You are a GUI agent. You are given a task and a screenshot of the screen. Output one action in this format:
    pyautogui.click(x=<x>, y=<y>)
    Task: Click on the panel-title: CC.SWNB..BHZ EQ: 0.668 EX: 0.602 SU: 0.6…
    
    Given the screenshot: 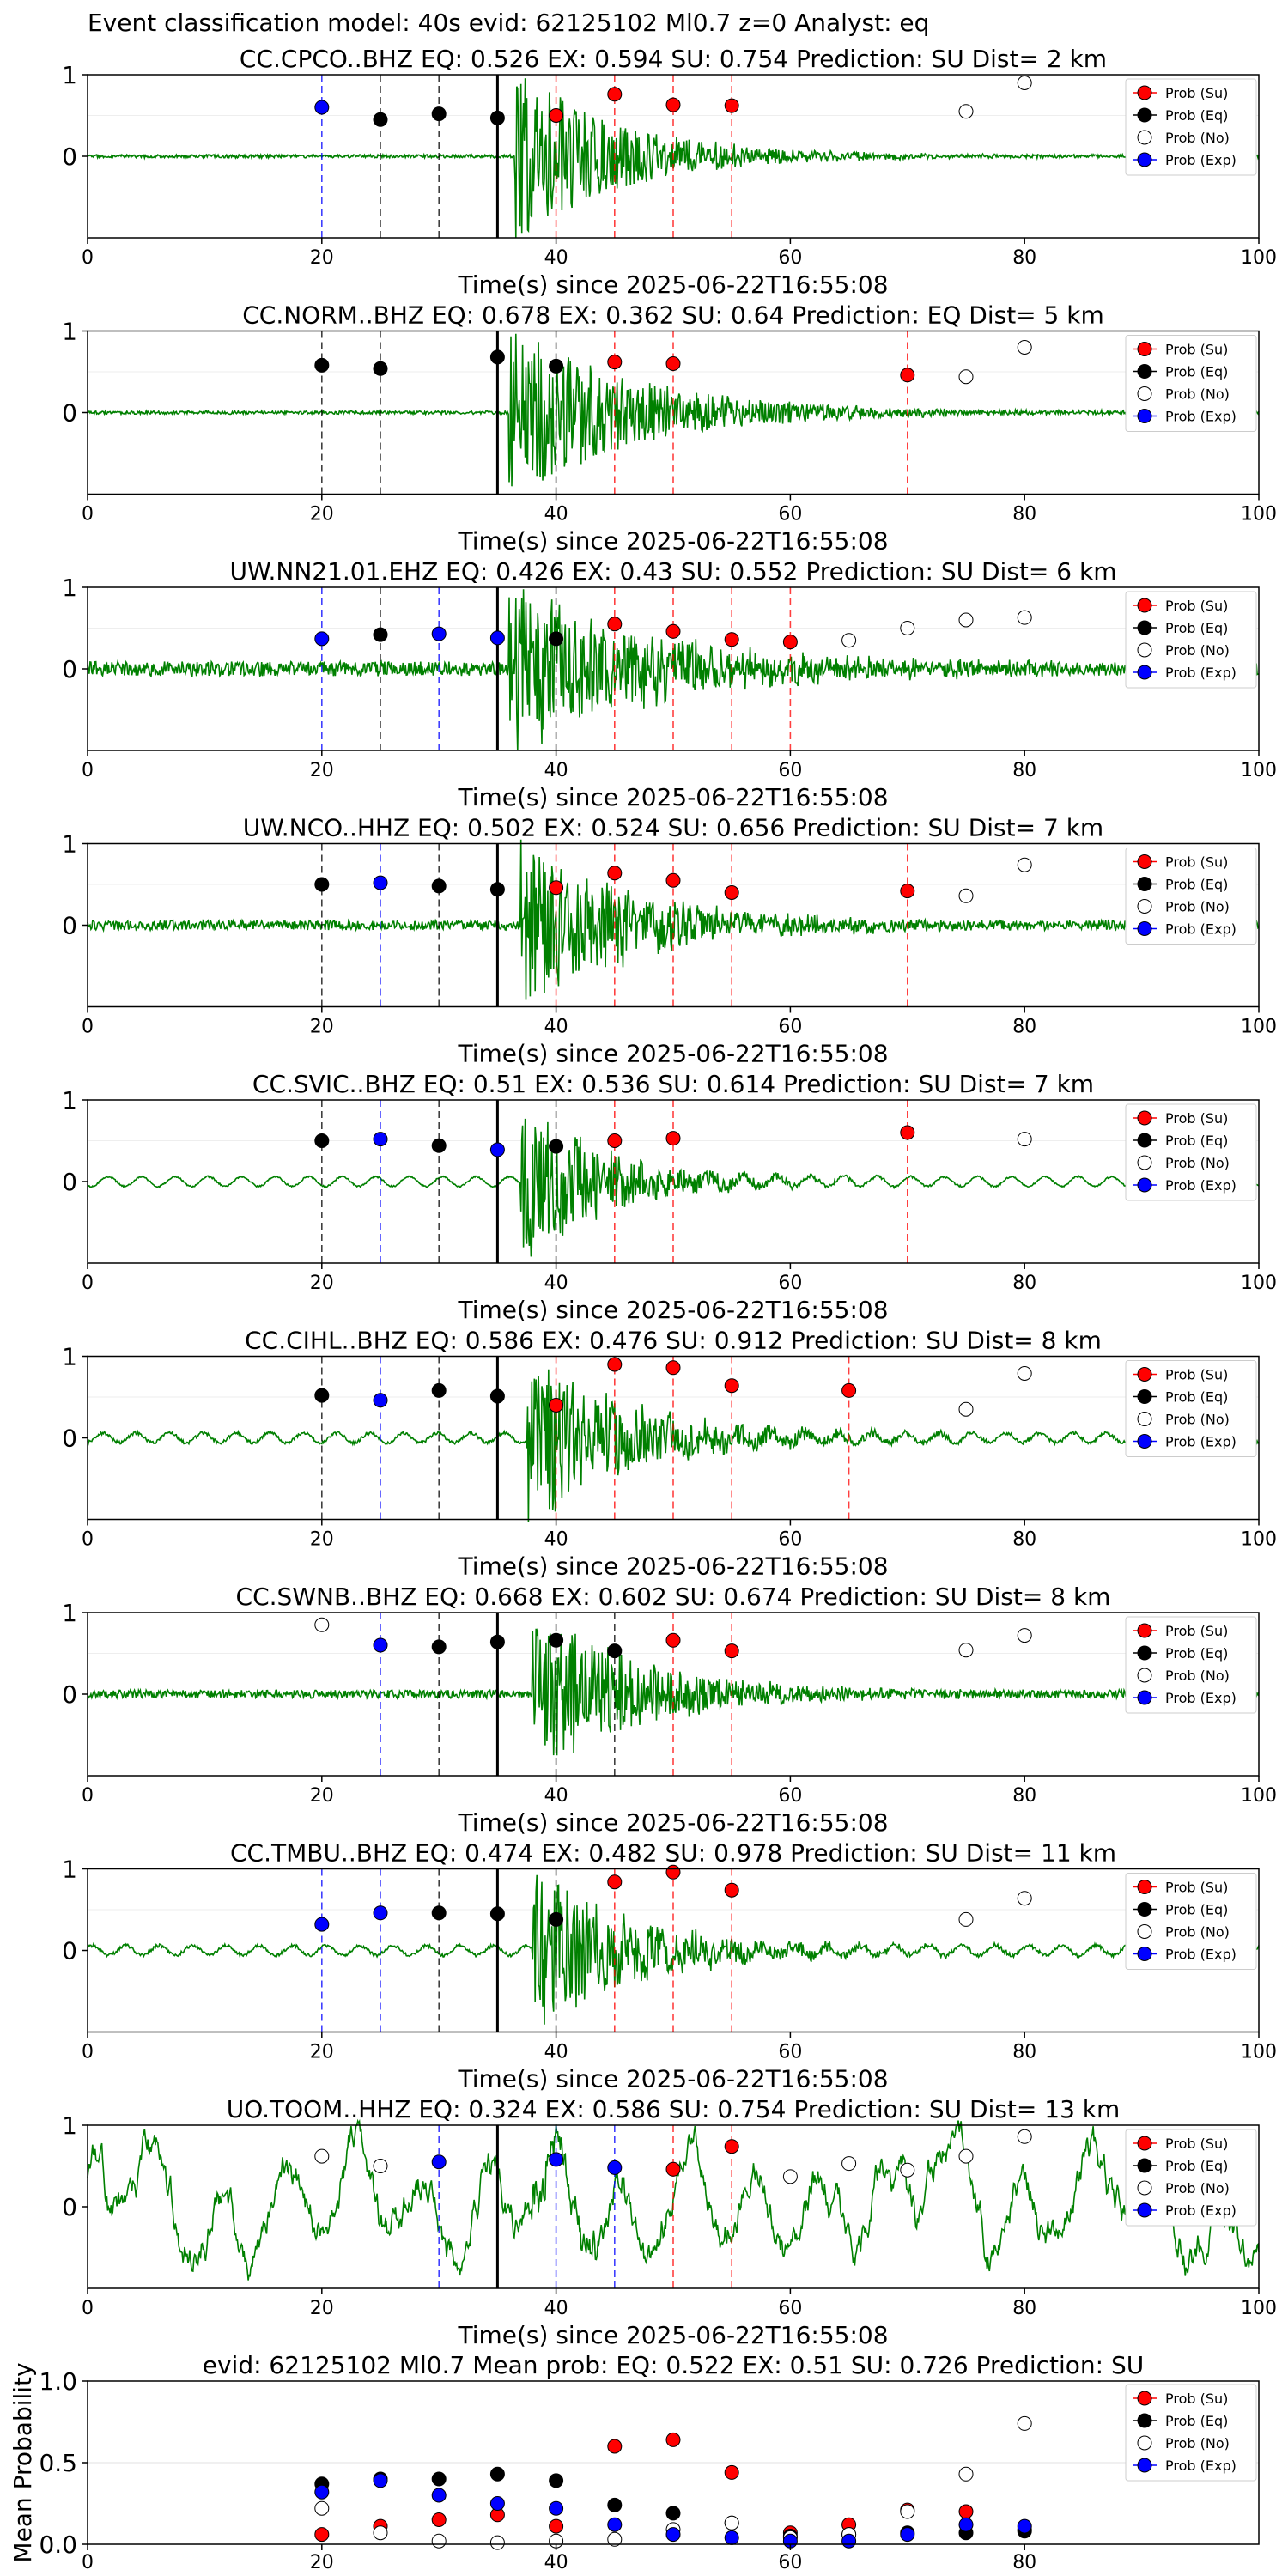 What is the action you would take?
    pyautogui.click(x=673, y=1597)
    